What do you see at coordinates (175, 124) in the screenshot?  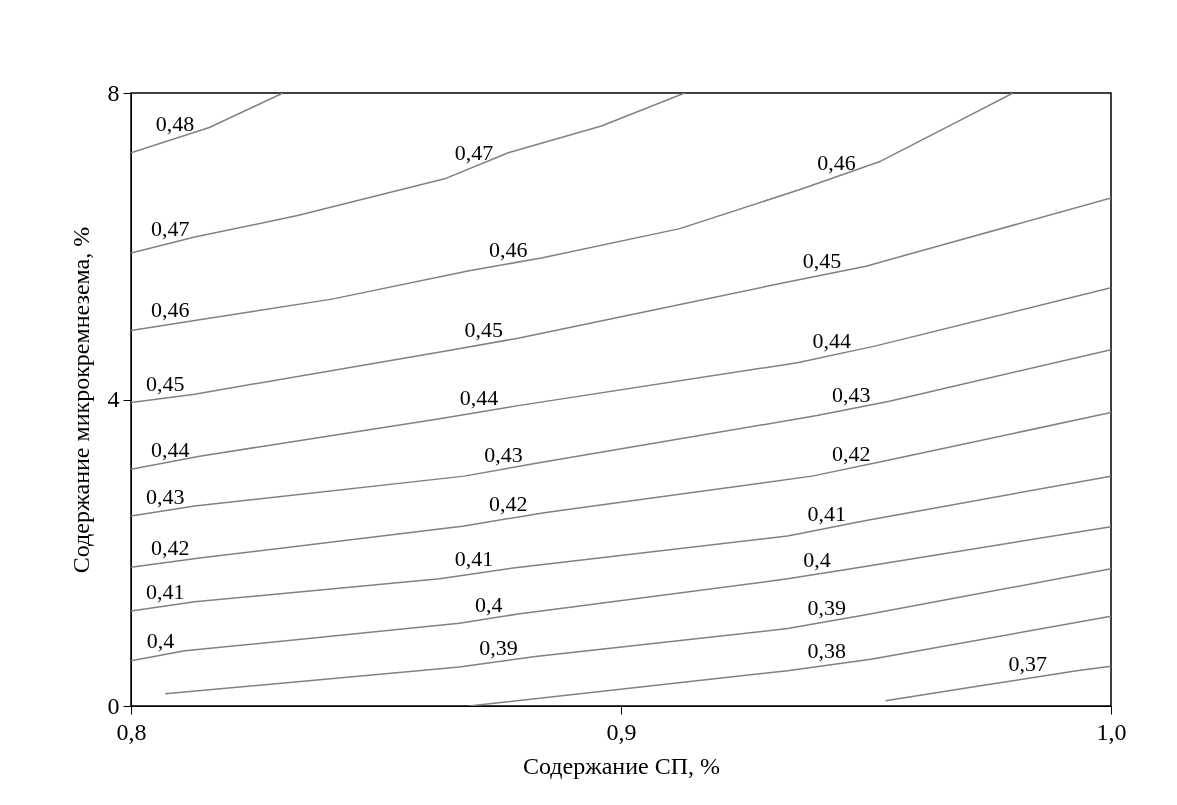 I see `annotation: 0,48` at bounding box center [175, 124].